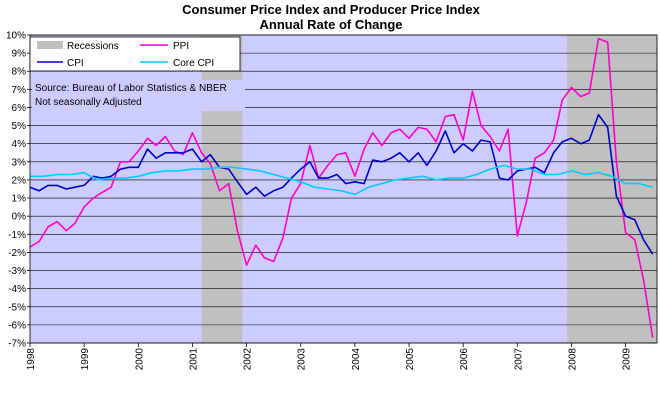 This screenshot has width=660, height=408. I want to click on legend-box, so click(135, 54).